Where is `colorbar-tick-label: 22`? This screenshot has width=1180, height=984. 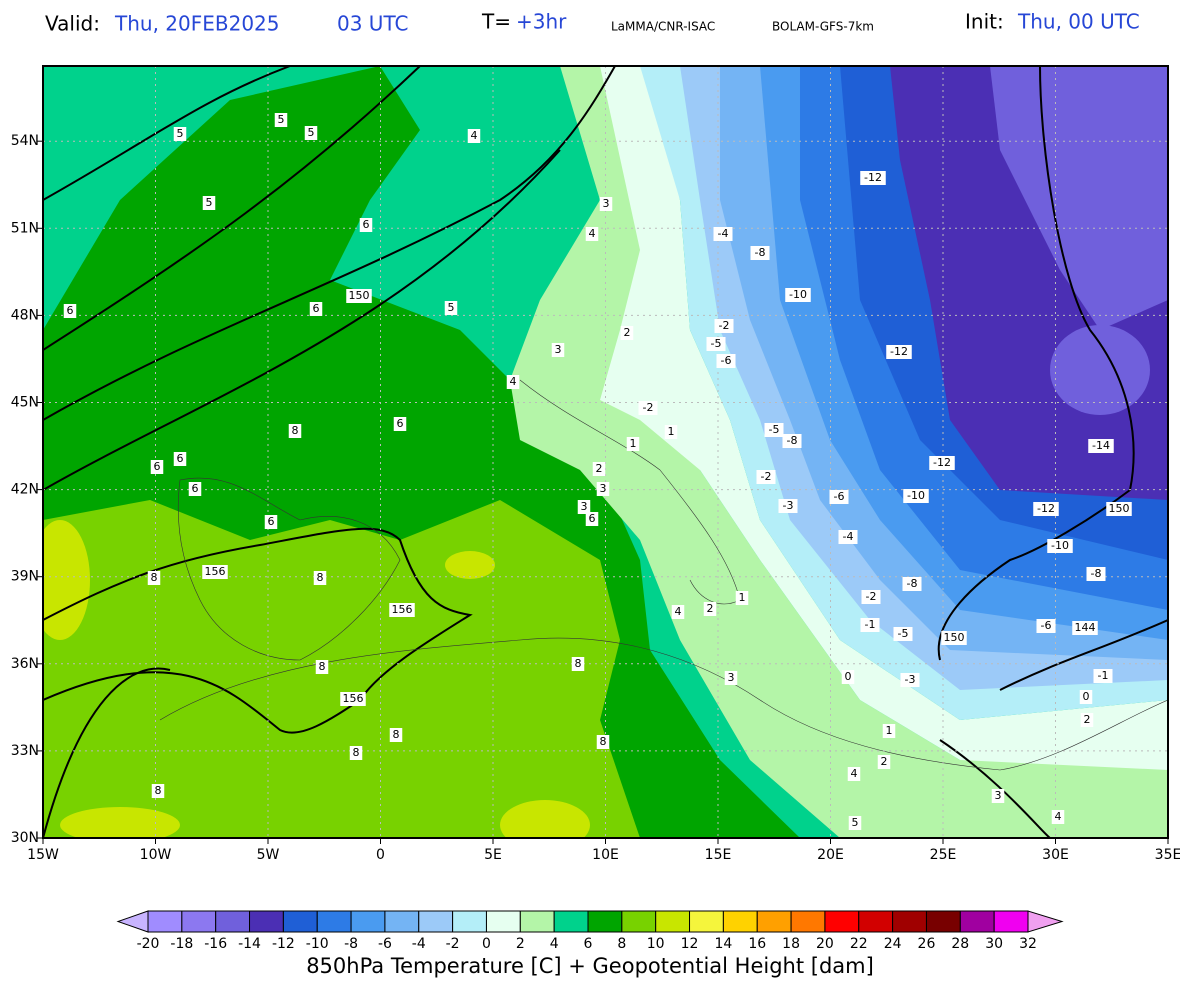
colorbar-tick-label: 22 is located at coordinates (859, 944).